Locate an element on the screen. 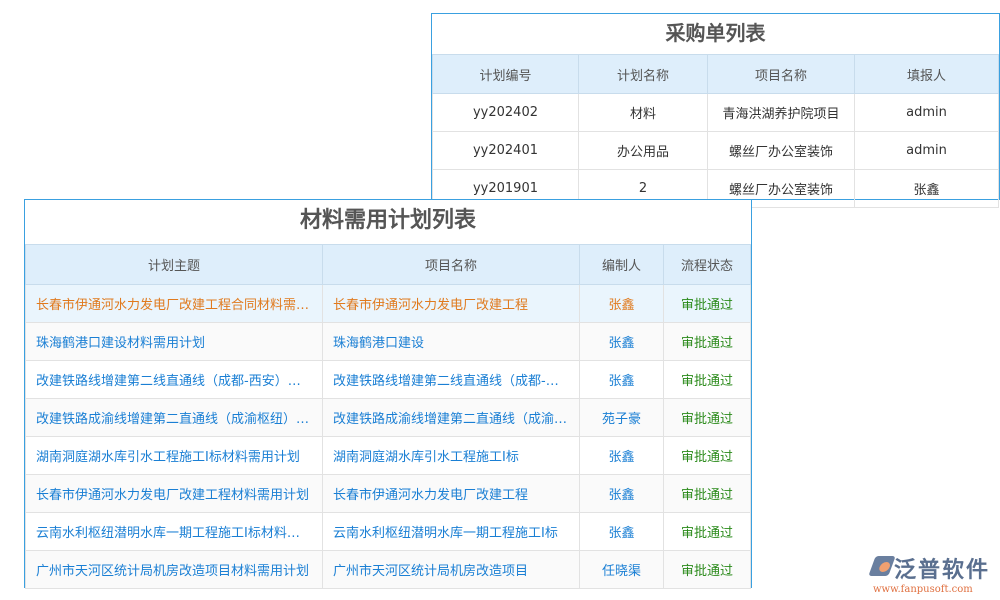  project-name-cell: 改建铁路线增建第二线直通线（成都-西安） is located at coordinates (451, 379).